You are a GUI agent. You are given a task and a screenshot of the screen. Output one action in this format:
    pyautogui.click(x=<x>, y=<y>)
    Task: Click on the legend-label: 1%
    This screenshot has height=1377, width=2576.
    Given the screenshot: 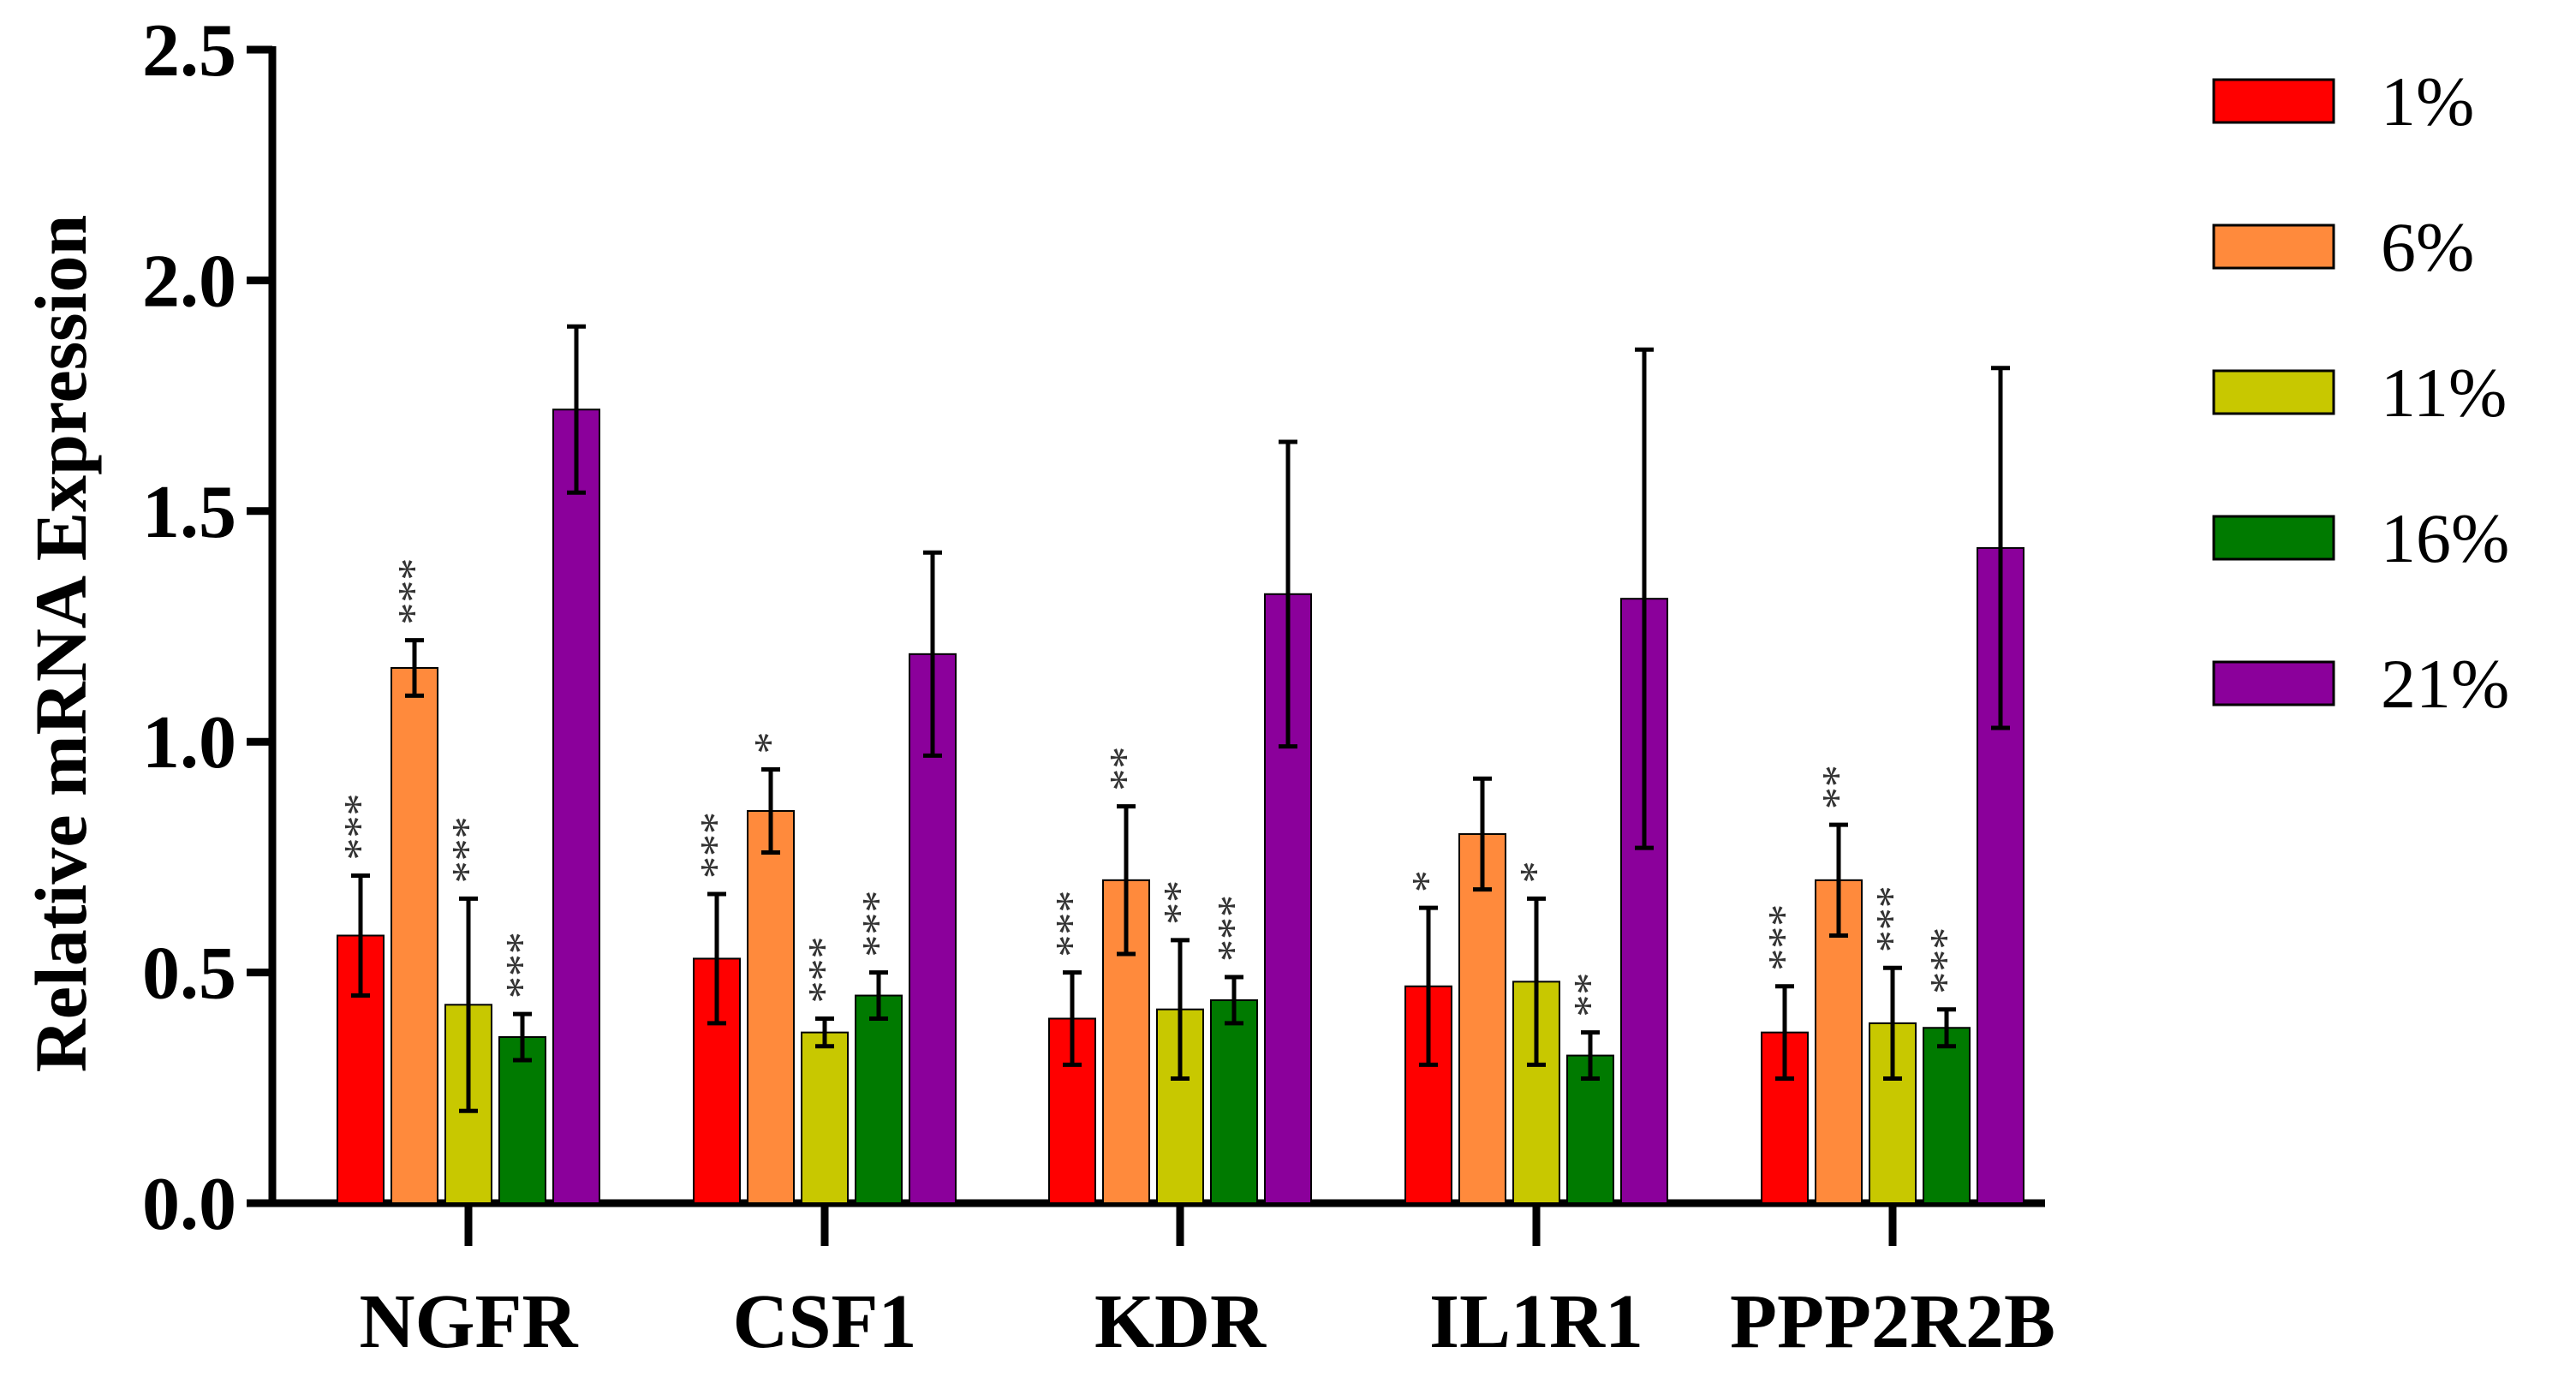 What is the action you would take?
    pyautogui.click(x=2428, y=101)
    